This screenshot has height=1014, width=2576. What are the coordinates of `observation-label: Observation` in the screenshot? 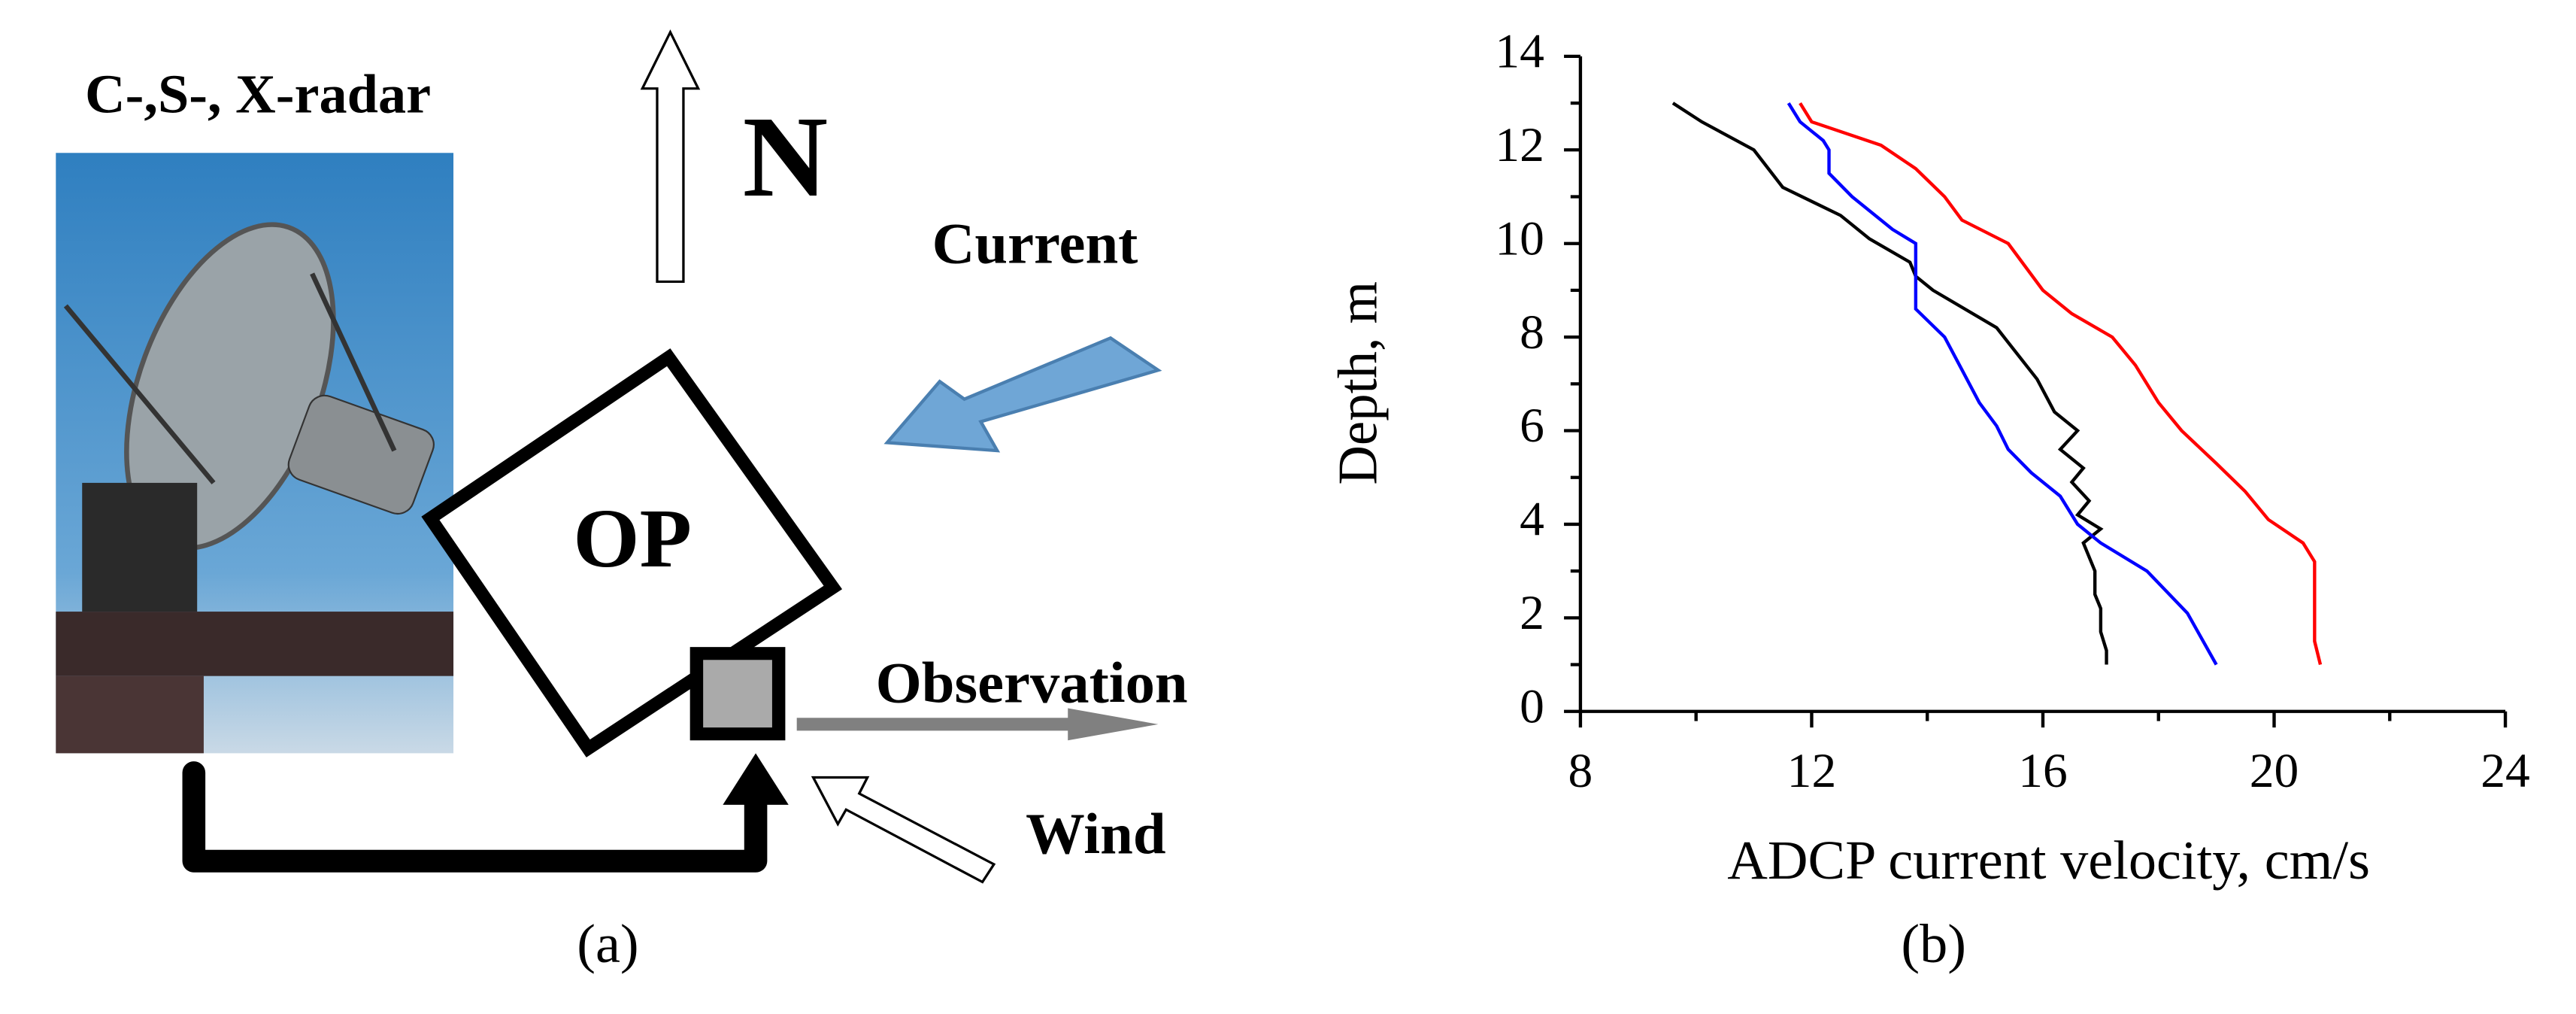 It's located at (1032, 683).